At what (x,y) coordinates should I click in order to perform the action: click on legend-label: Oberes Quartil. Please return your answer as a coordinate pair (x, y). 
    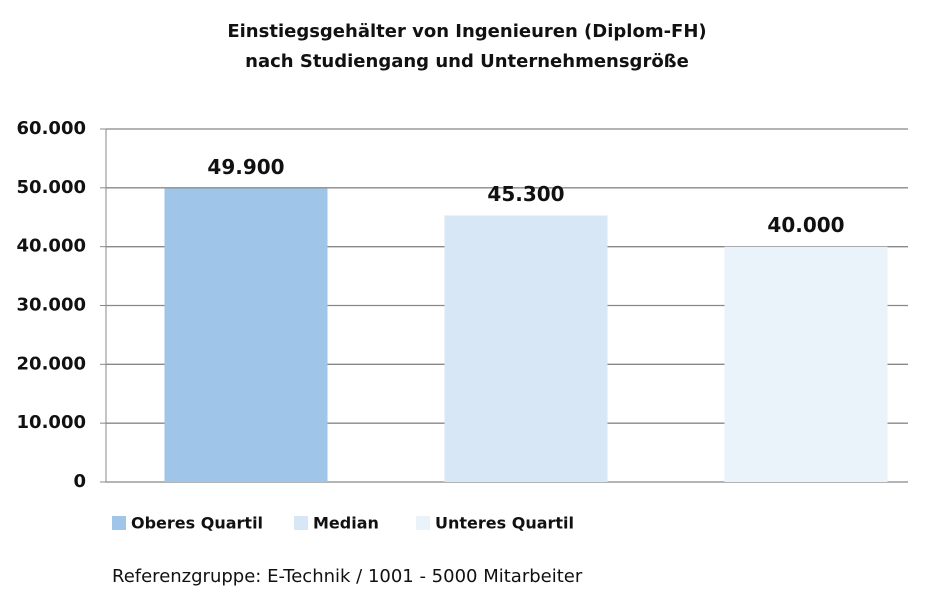
    Looking at the image, I should click on (197, 523).